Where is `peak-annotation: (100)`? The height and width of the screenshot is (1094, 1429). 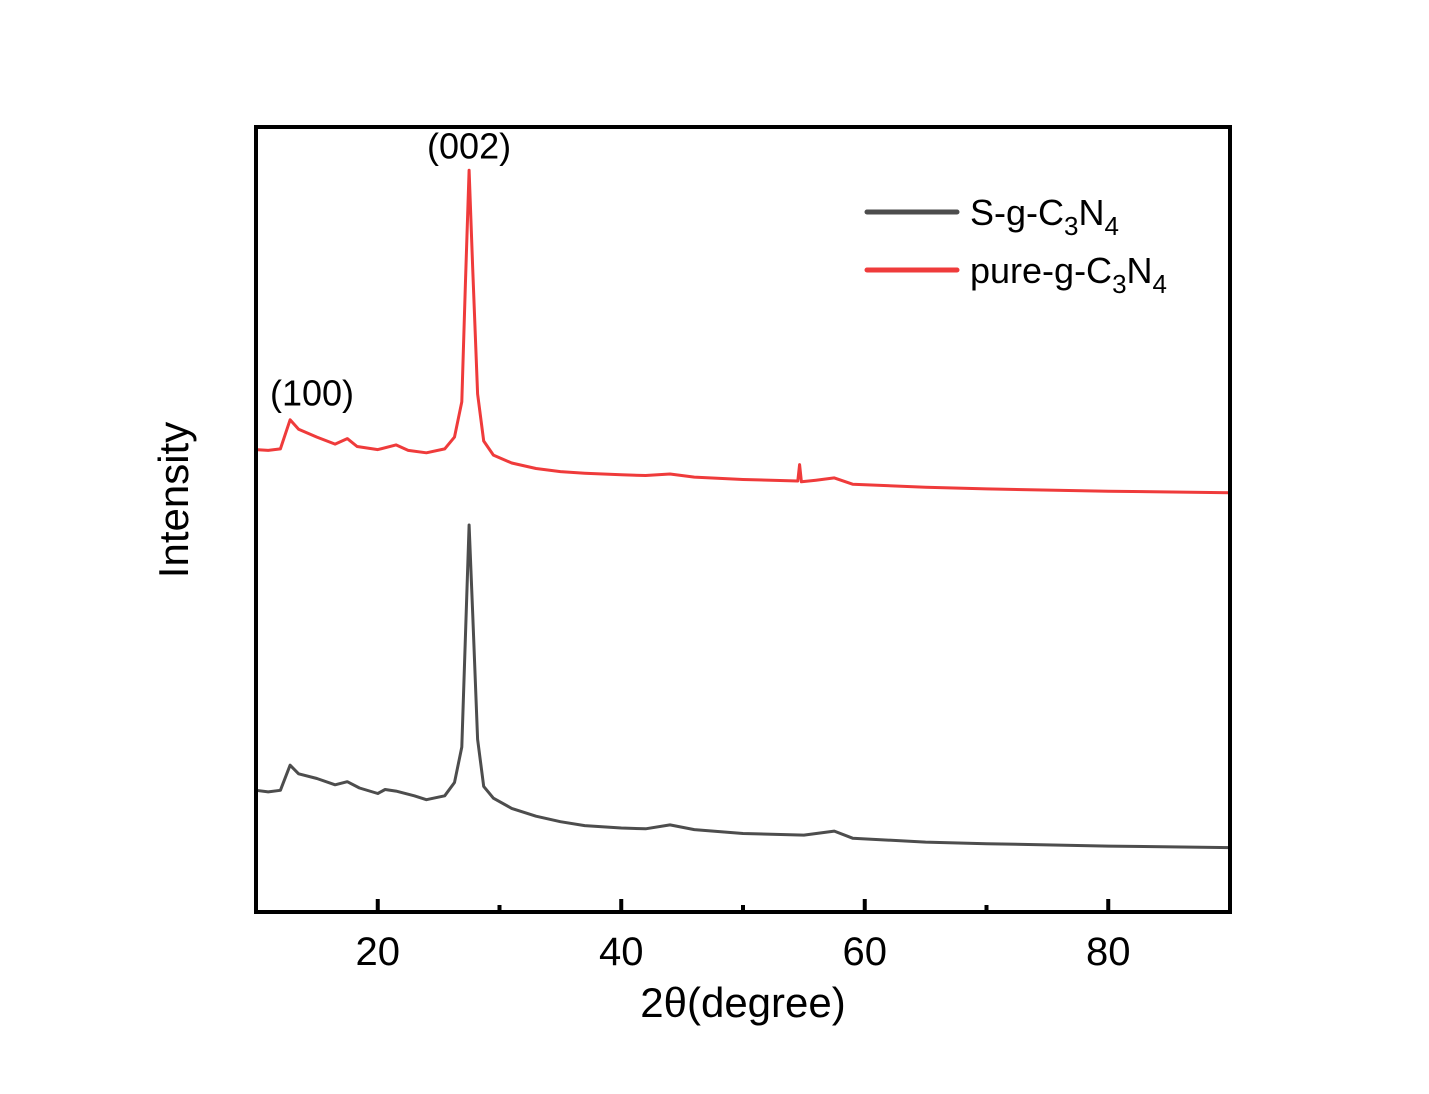 peak-annotation: (100) is located at coordinates (312, 393).